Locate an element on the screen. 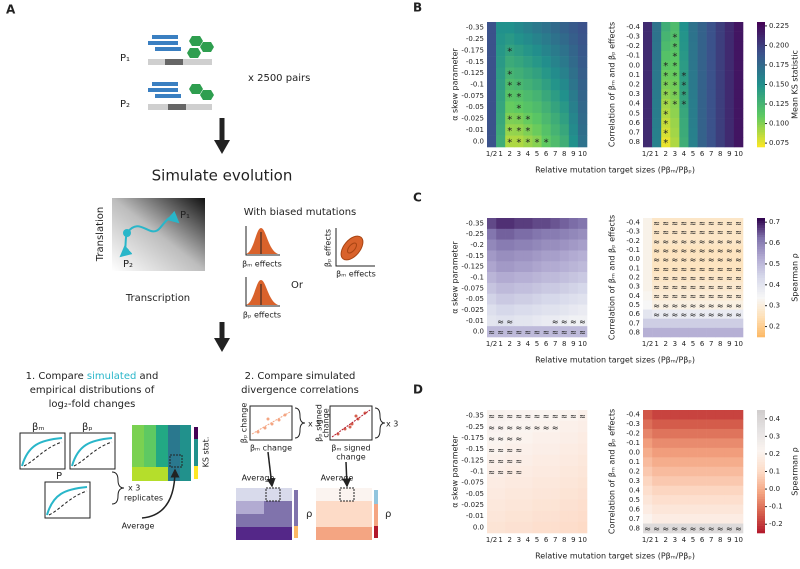 This screenshot has width=800, height=569. highlight is located at coordinates (273, 494).